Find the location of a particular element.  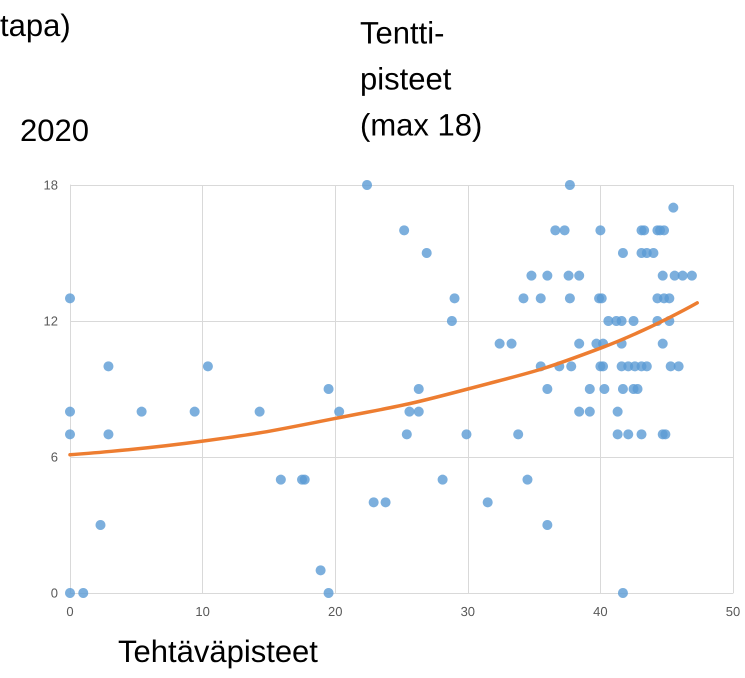

x-tick-label: 20 is located at coordinates (335, 611).